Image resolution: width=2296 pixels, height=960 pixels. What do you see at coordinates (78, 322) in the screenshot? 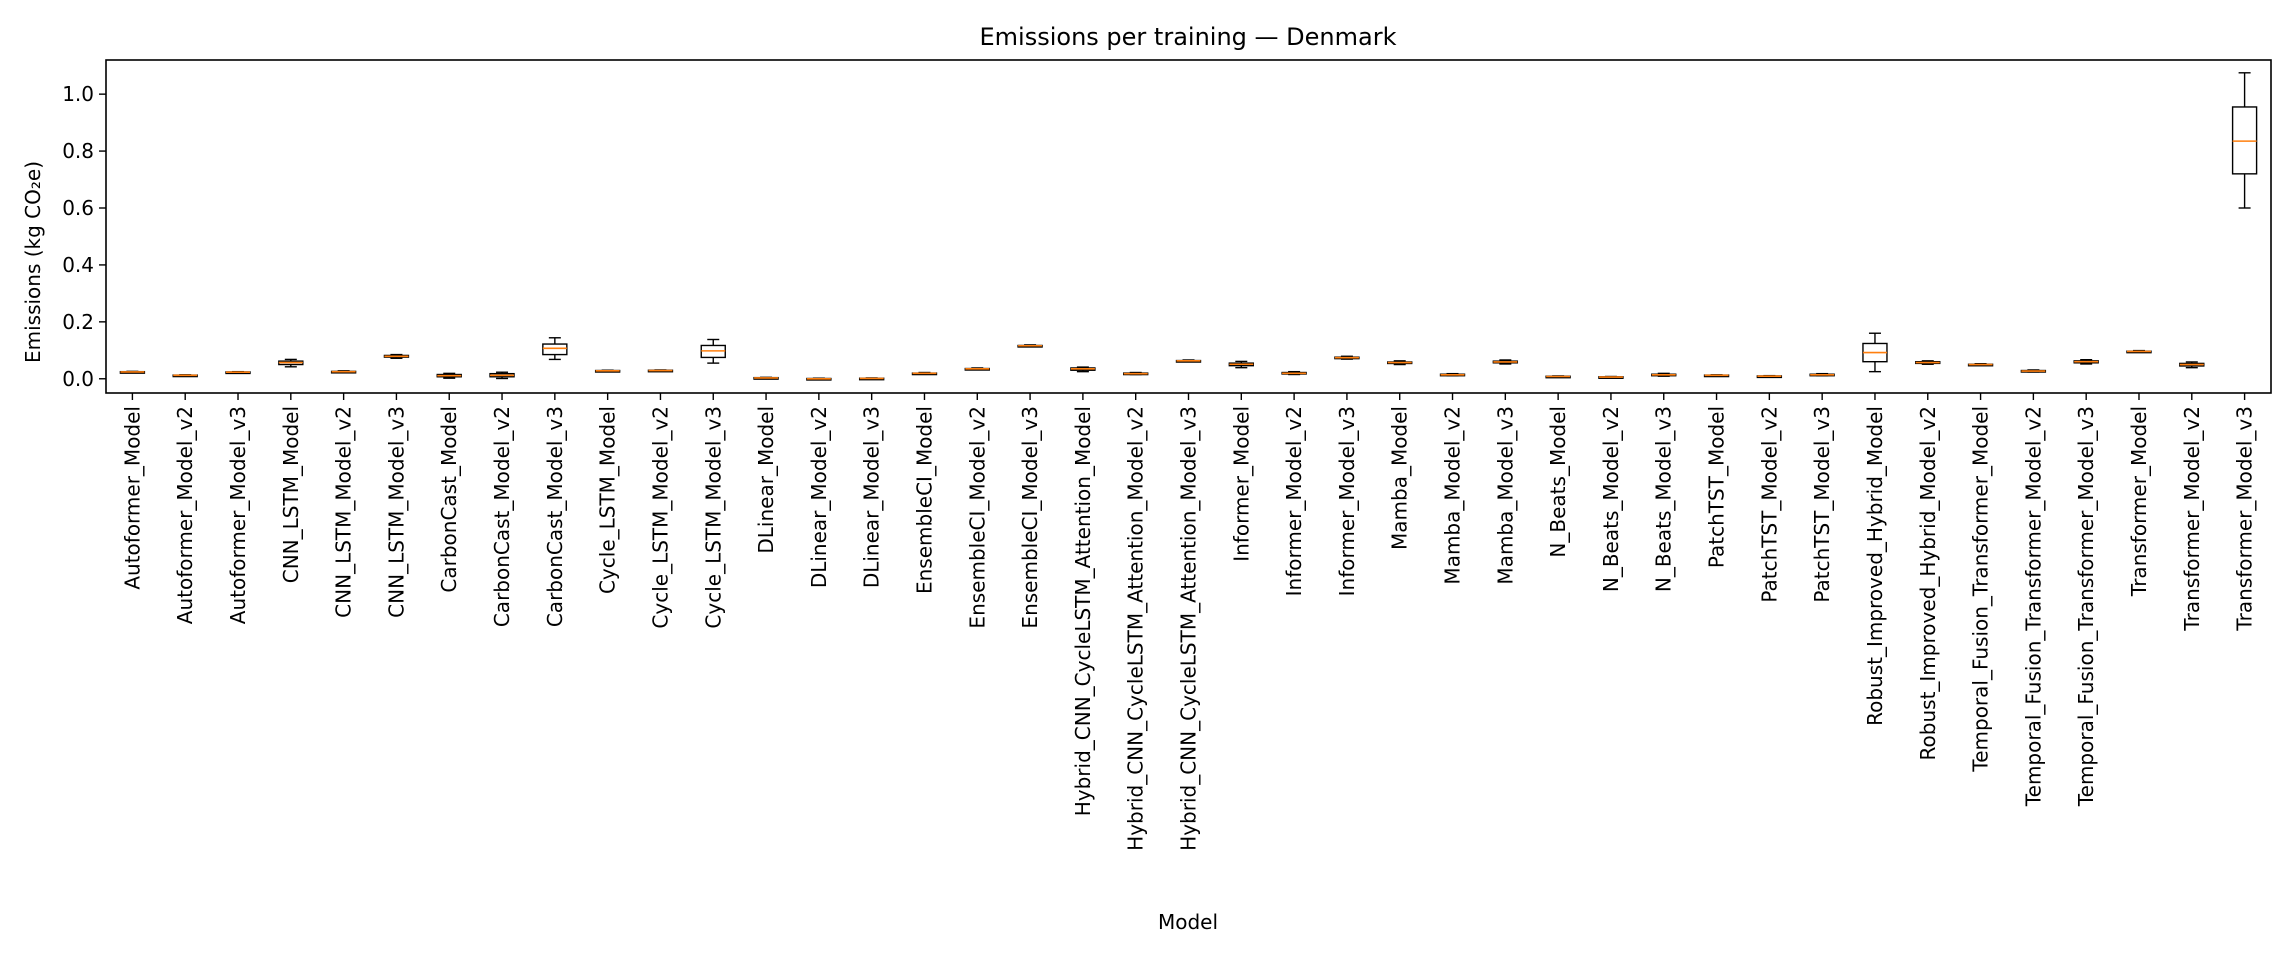
I see `y-tick-label: 0.2` at bounding box center [78, 322].